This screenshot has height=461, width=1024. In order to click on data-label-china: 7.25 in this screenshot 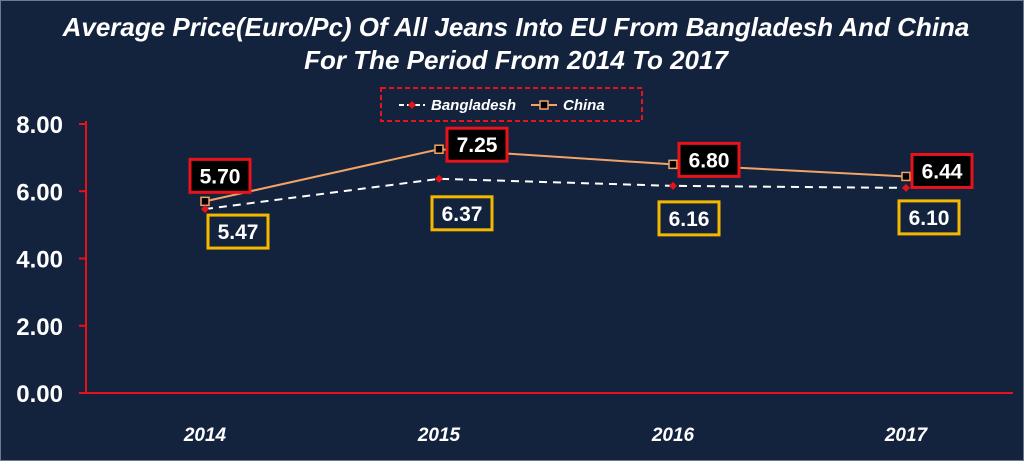, I will do `click(477, 145)`.